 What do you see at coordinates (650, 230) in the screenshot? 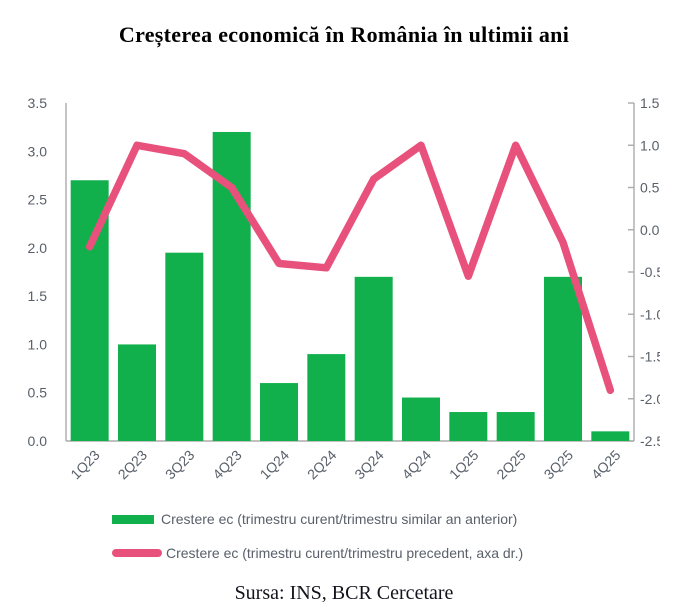
I see `right-axis-tick-label: 0.0` at bounding box center [650, 230].